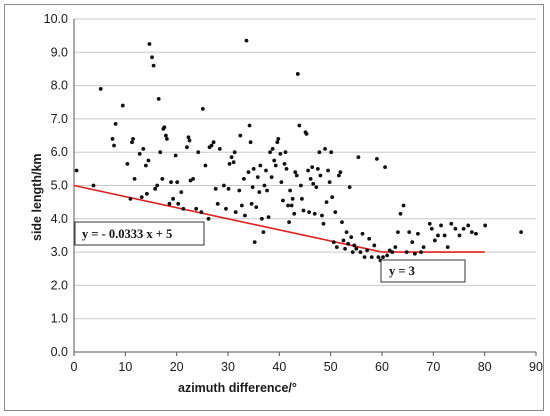 The image size is (550, 416). Describe the element at coordinates (485, 367) in the screenshot. I see `x-tick-label: 80` at that location.